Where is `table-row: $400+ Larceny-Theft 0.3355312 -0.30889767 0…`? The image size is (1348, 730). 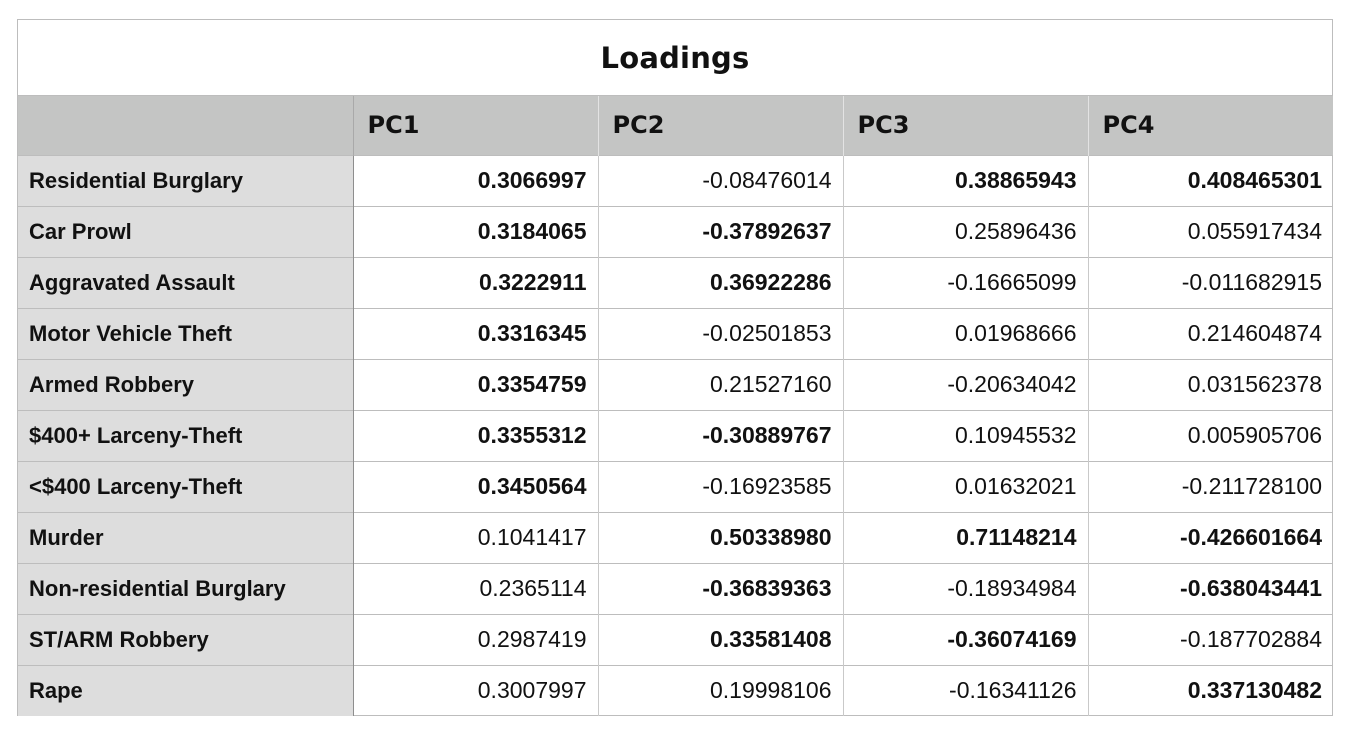 table-row: $400+ Larceny-Theft 0.3355312 -0.30889767 0… is located at coordinates (675, 435).